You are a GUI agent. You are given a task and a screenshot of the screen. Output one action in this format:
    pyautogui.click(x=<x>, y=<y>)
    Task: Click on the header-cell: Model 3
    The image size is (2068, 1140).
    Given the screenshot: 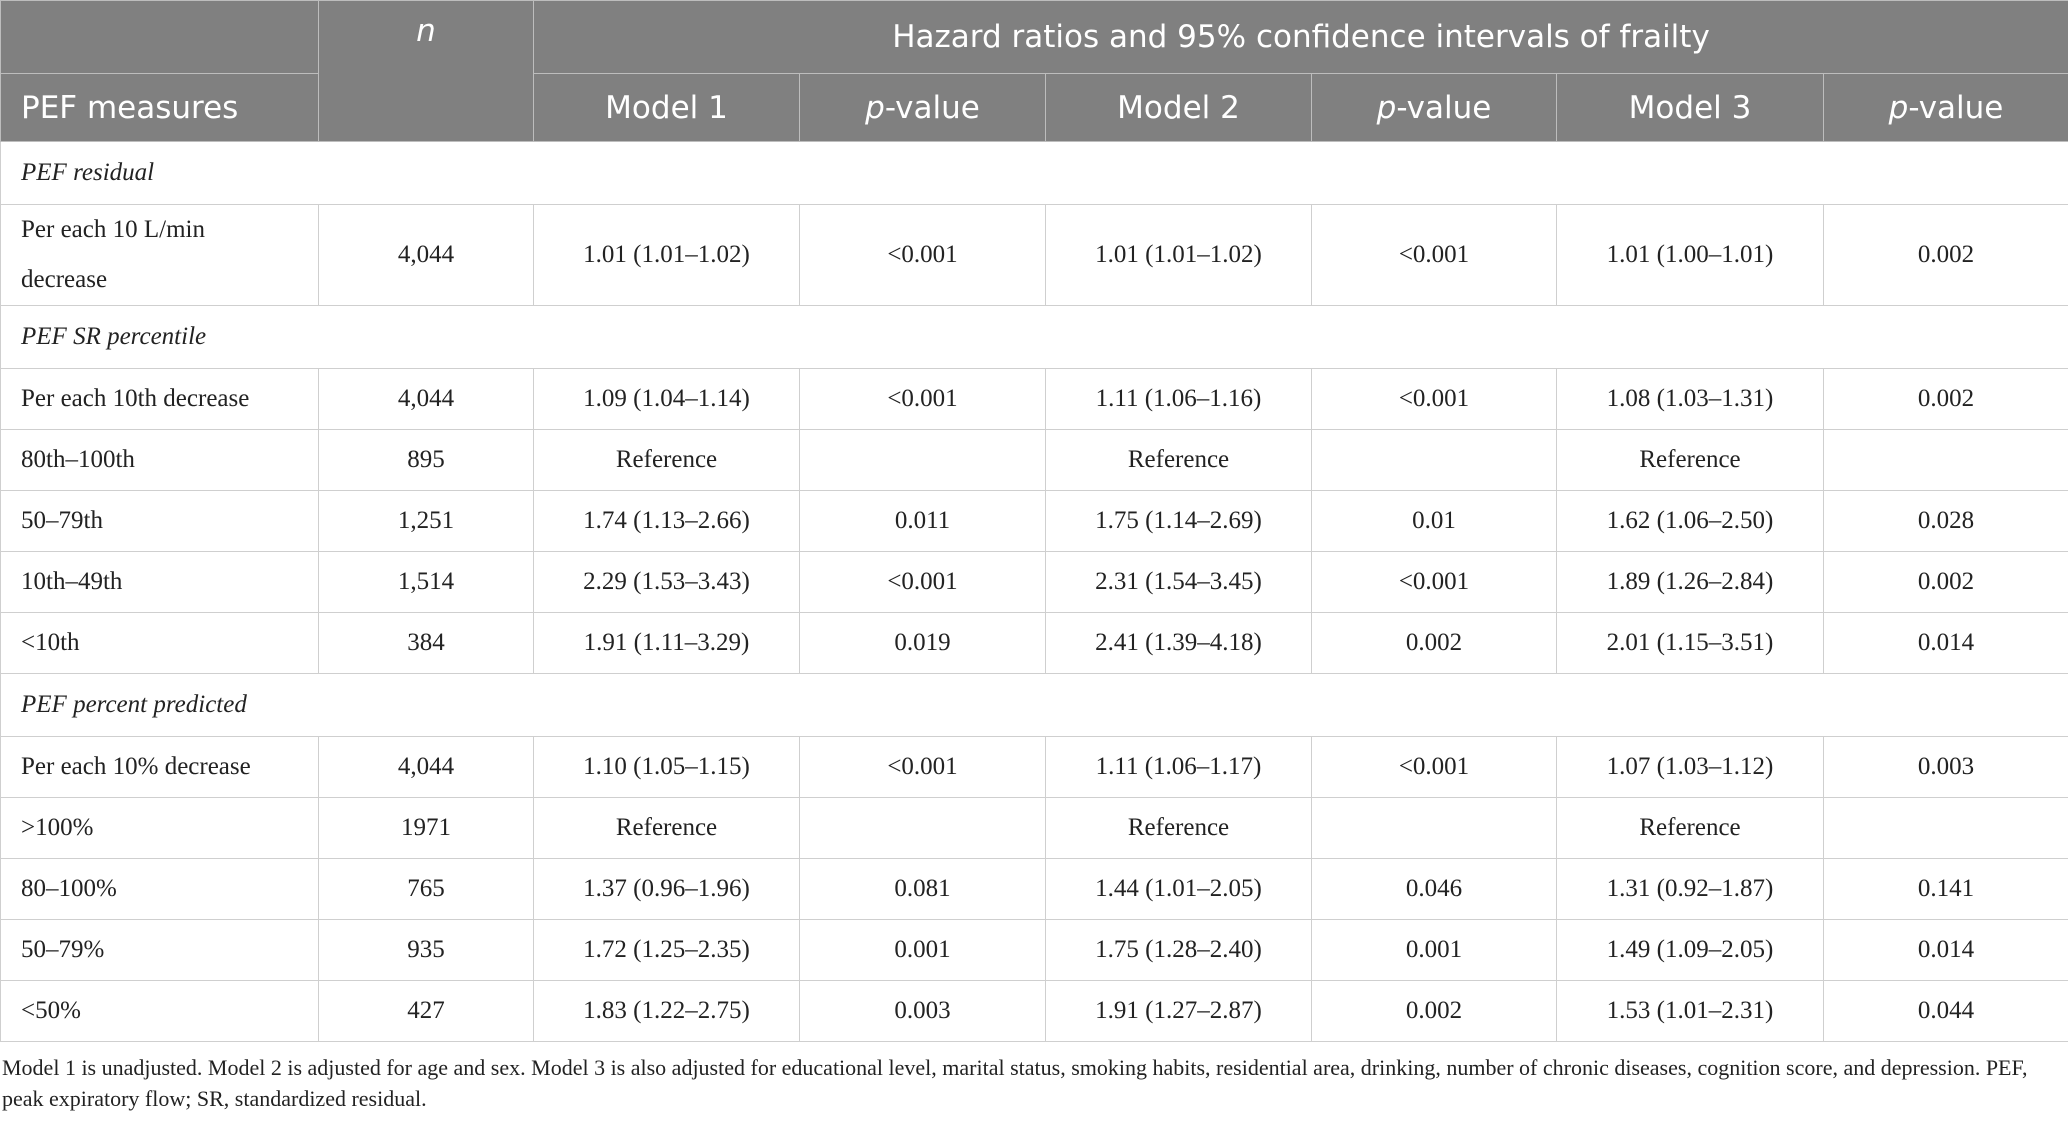 What is the action you would take?
    pyautogui.click(x=1690, y=107)
    